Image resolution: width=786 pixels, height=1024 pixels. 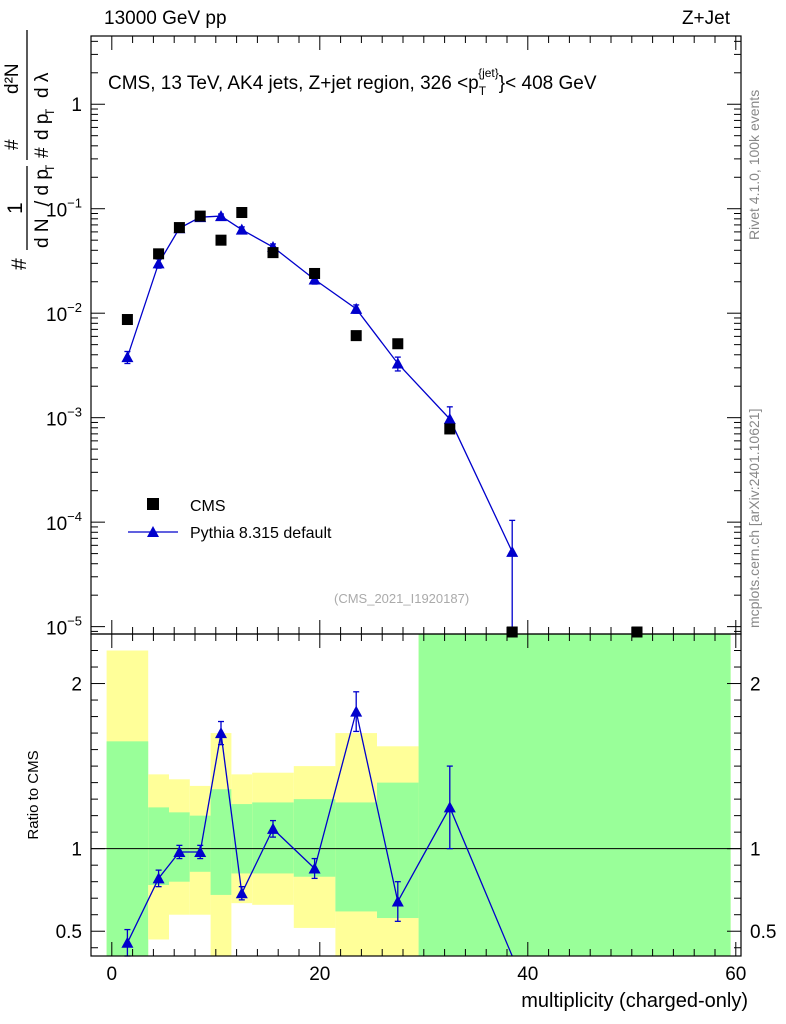 I want to click on rytick-label-right-2: 2, so click(x=755, y=685).